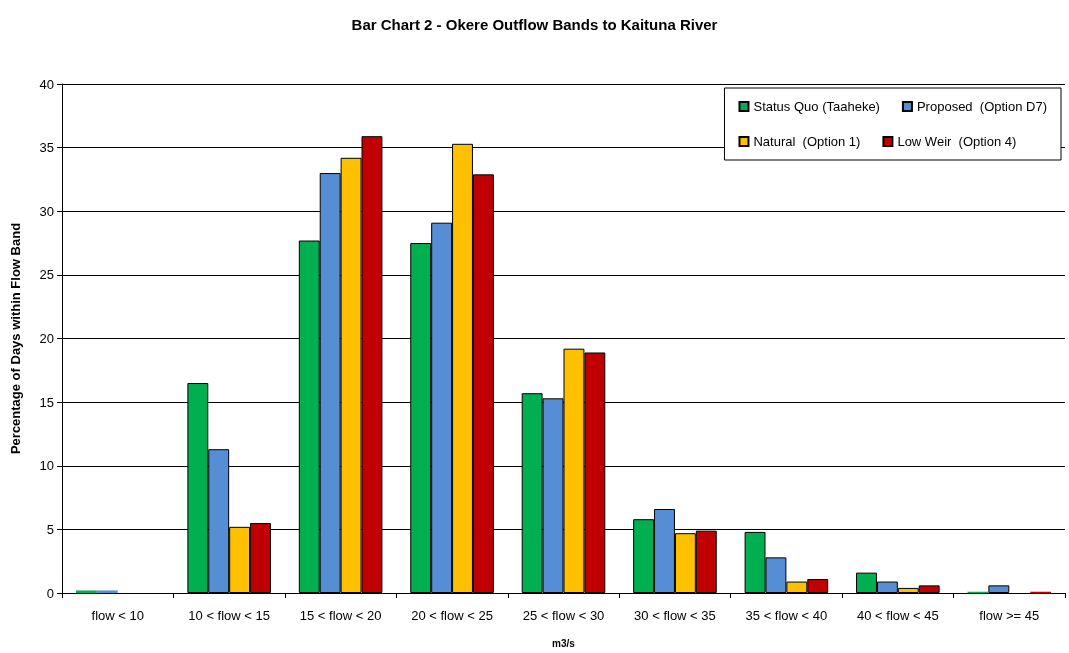 The image size is (1069, 653). Describe the element at coordinates (534, 24) in the screenshot. I see `chart-title: Bar Chart 2 - Okere Outflow Bands to Kaituna River` at that location.